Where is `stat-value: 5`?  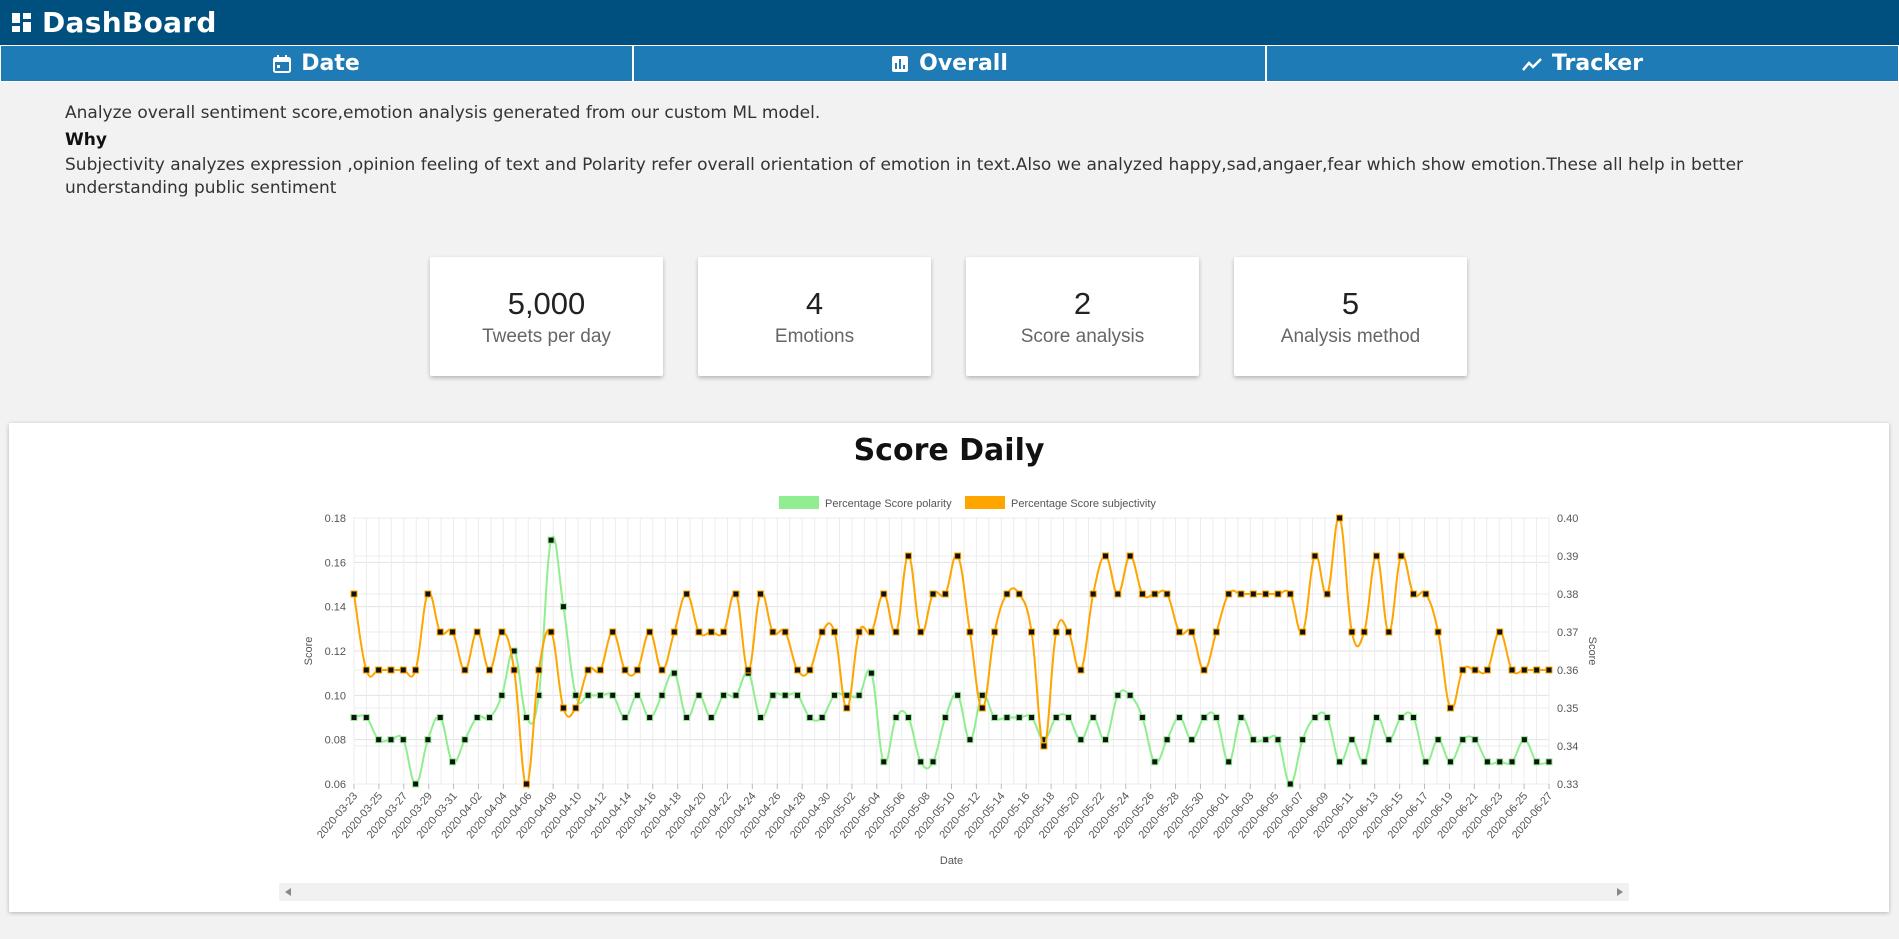 stat-value: 5 is located at coordinates (1350, 303).